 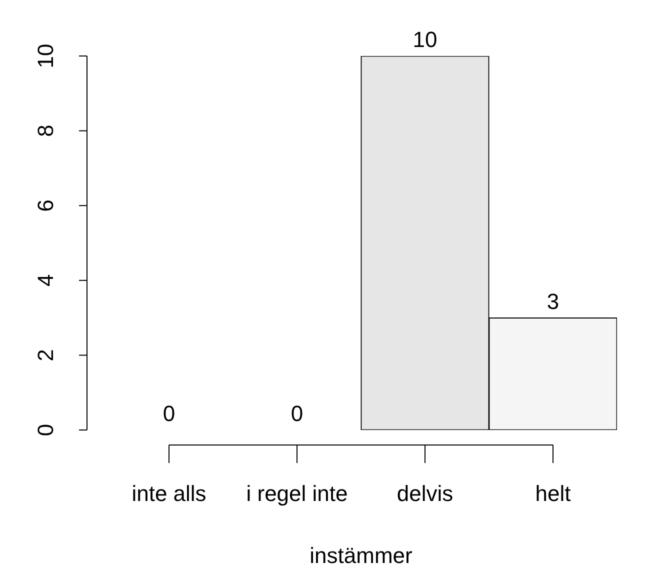 I want to click on data-label: 3, so click(x=553, y=301).